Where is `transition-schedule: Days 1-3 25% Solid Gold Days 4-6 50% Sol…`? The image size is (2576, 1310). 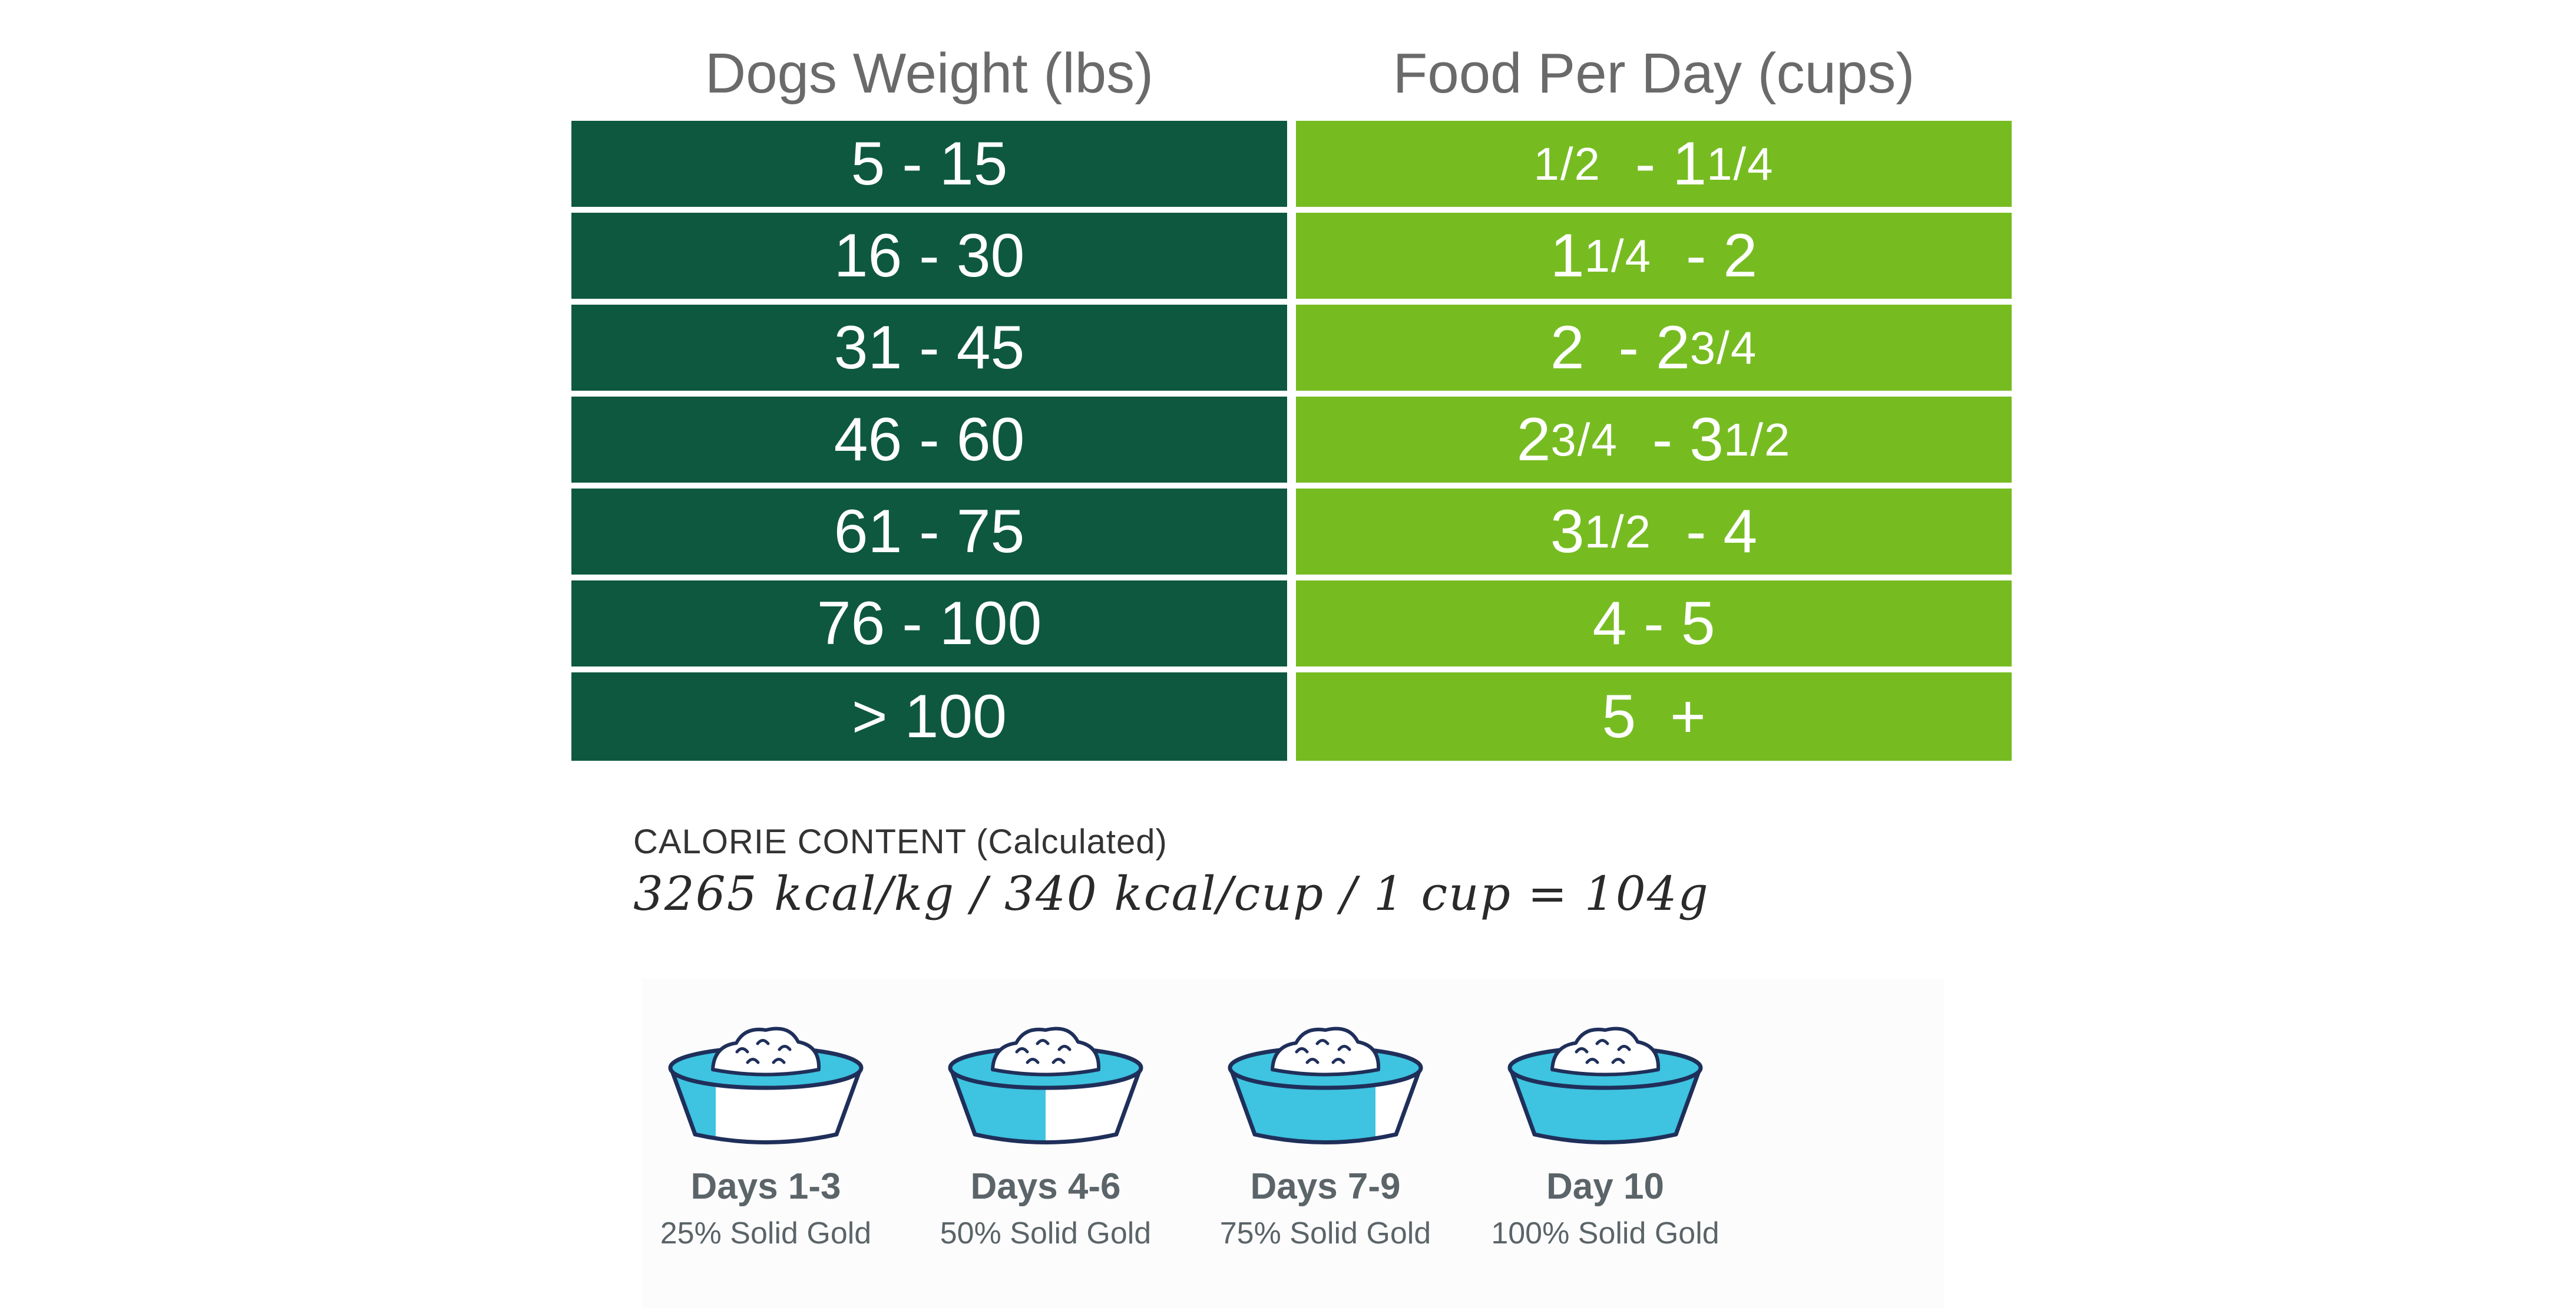 transition-schedule: Days 1-3 25% Solid Gold Days 4-6 50% Sol… is located at coordinates (1293, 1143).